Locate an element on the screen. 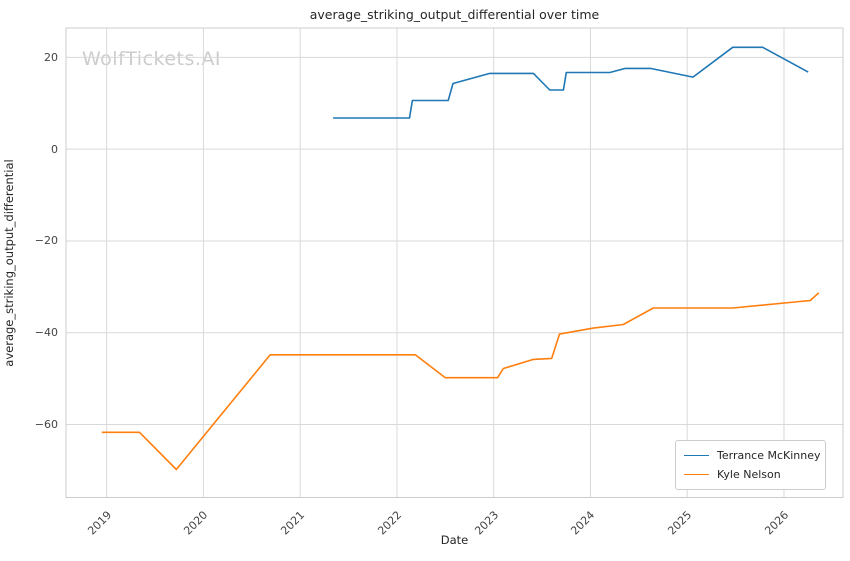 The height and width of the screenshot is (561, 850). y-tick-label: −20 is located at coordinates (46, 241).